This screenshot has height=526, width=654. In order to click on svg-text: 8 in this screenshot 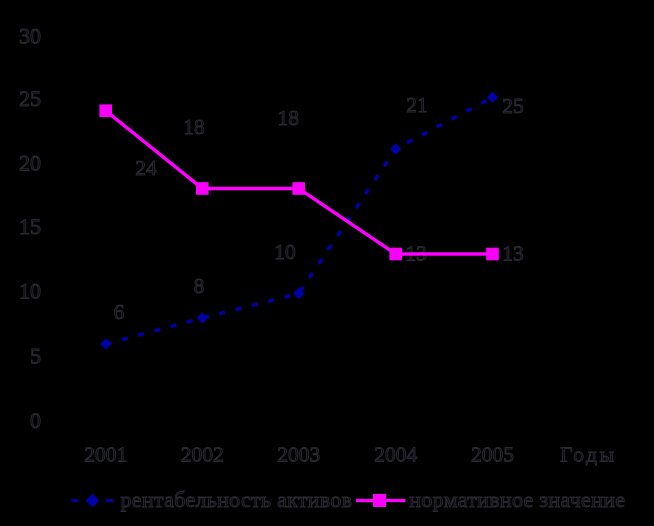, I will do `click(199, 286)`.